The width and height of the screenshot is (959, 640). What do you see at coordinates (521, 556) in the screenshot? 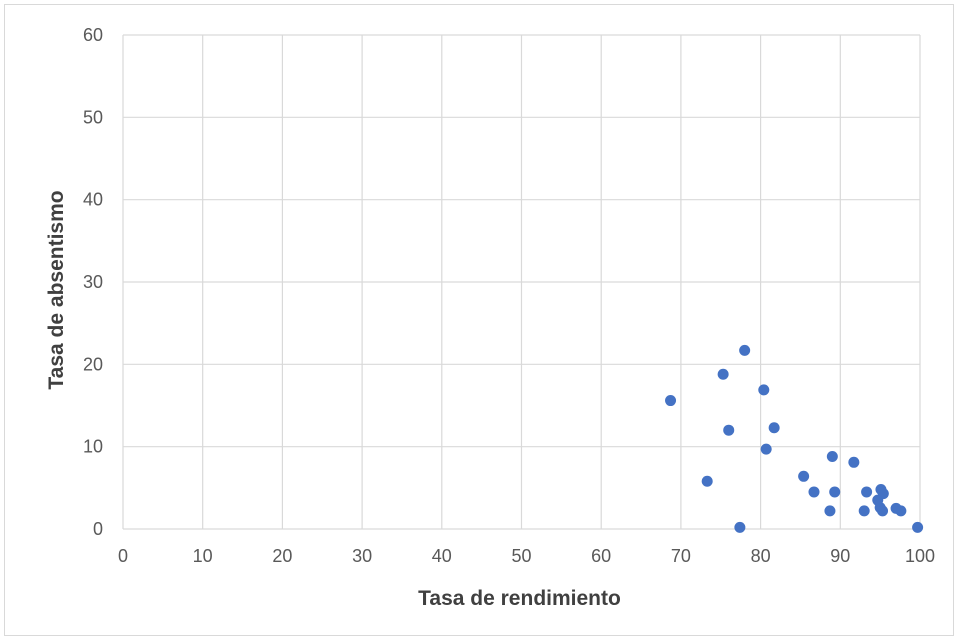
I see `x-tick-label: 50` at bounding box center [521, 556].